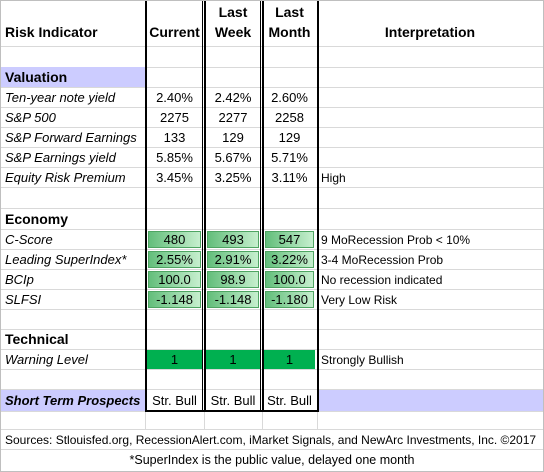 The width and height of the screenshot is (544, 472). What do you see at coordinates (174, 23) in the screenshot?
I see `column-header: Current` at bounding box center [174, 23].